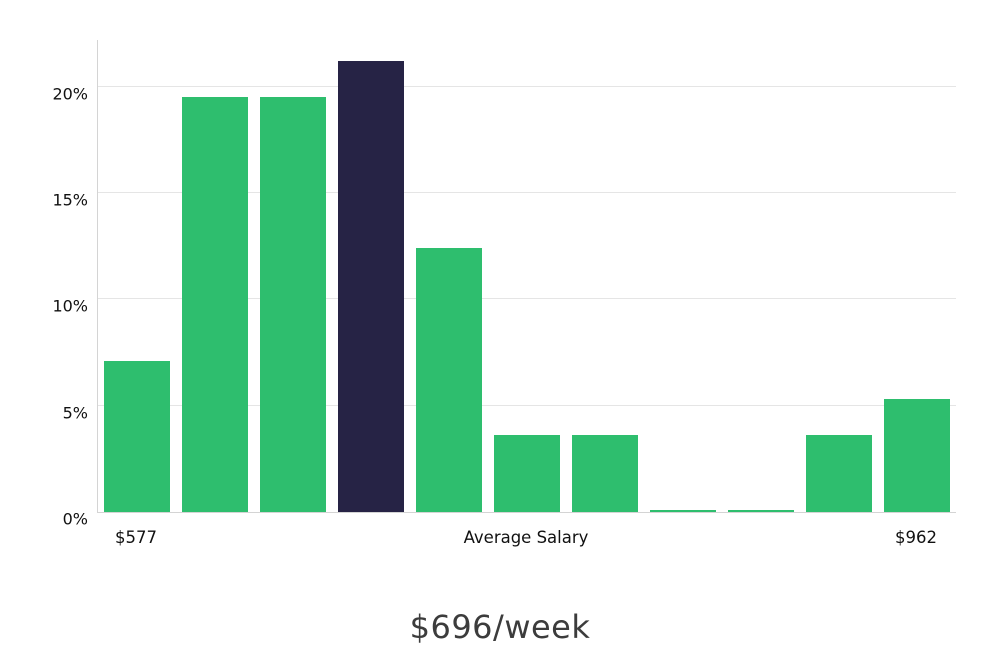 The image size is (1000, 660). Describe the element at coordinates (70, 200) in the screenshot. I see `y-axis-tick-label: 15%` at that location.